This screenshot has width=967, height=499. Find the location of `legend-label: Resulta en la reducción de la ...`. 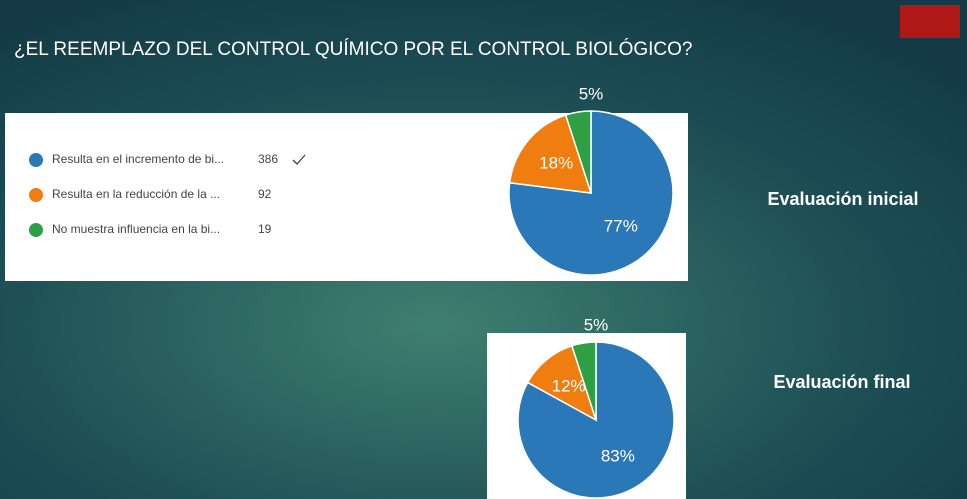

legend-label: Resulta en la reducción de la ... is located at coordinates (136, 194).